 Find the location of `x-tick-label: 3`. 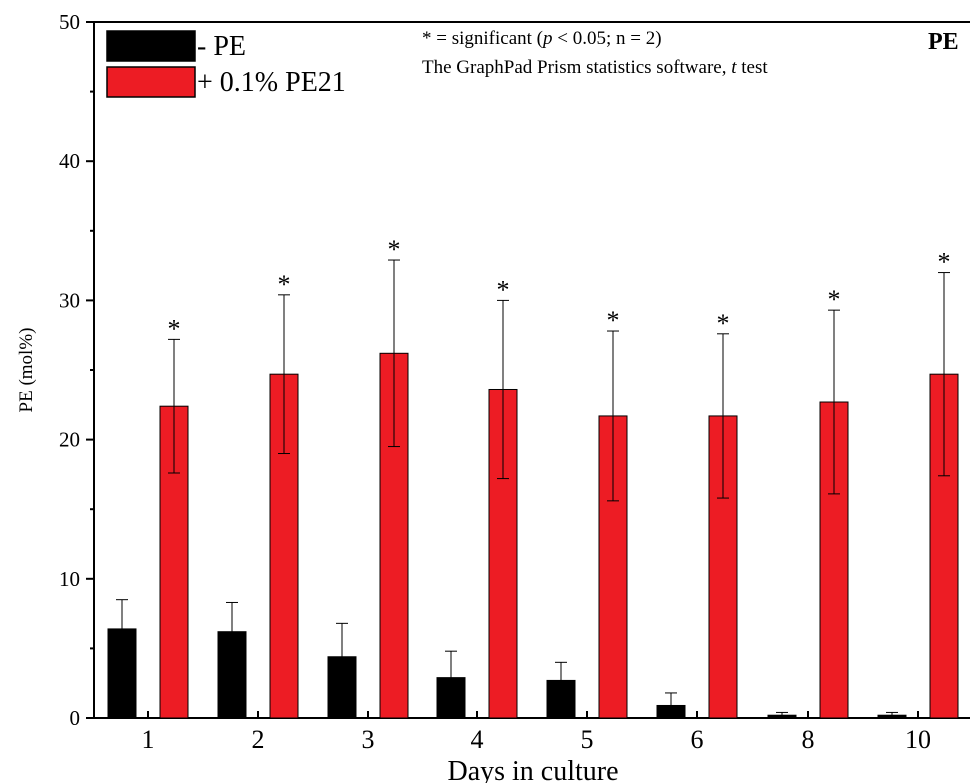

x-tick-label: 3 is located at coordinates (368, 739).